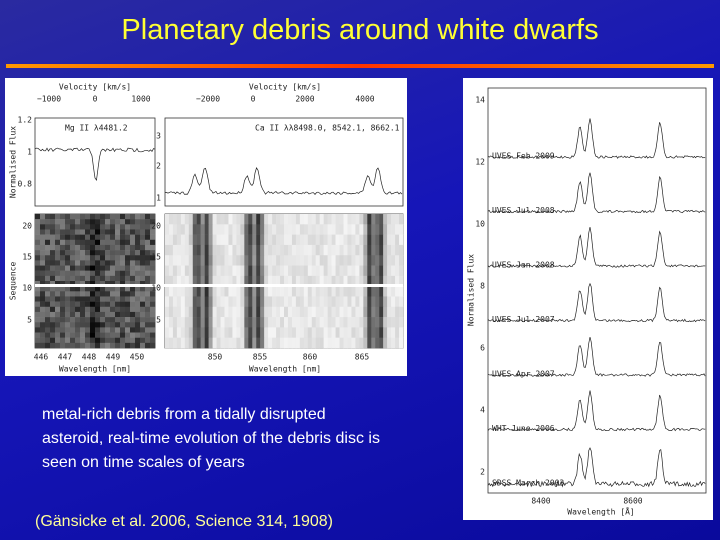 The width and height of the screenshot is (720, 540). Describe the element at coordinates (360, 66) in the screenshot. I see `title-rule` at that location.